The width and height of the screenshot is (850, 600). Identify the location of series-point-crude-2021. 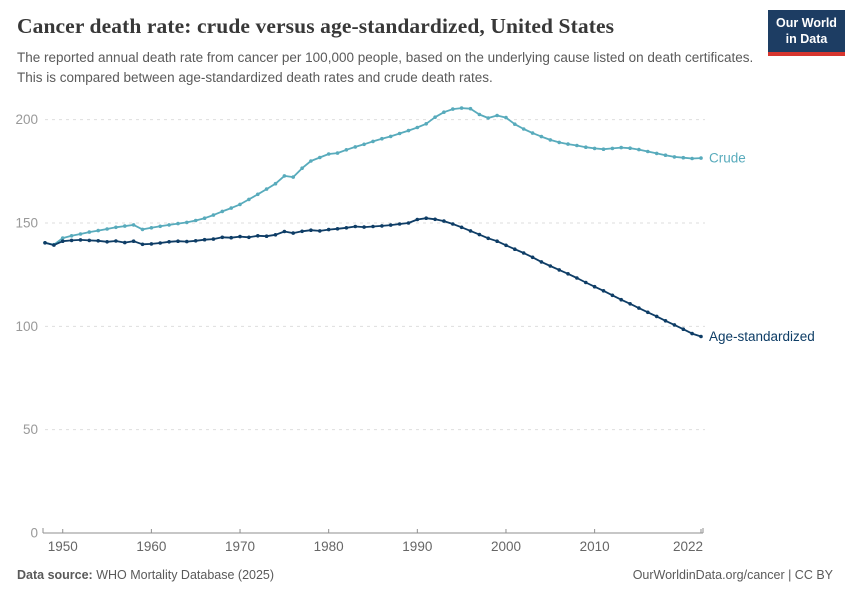
(692, 158).